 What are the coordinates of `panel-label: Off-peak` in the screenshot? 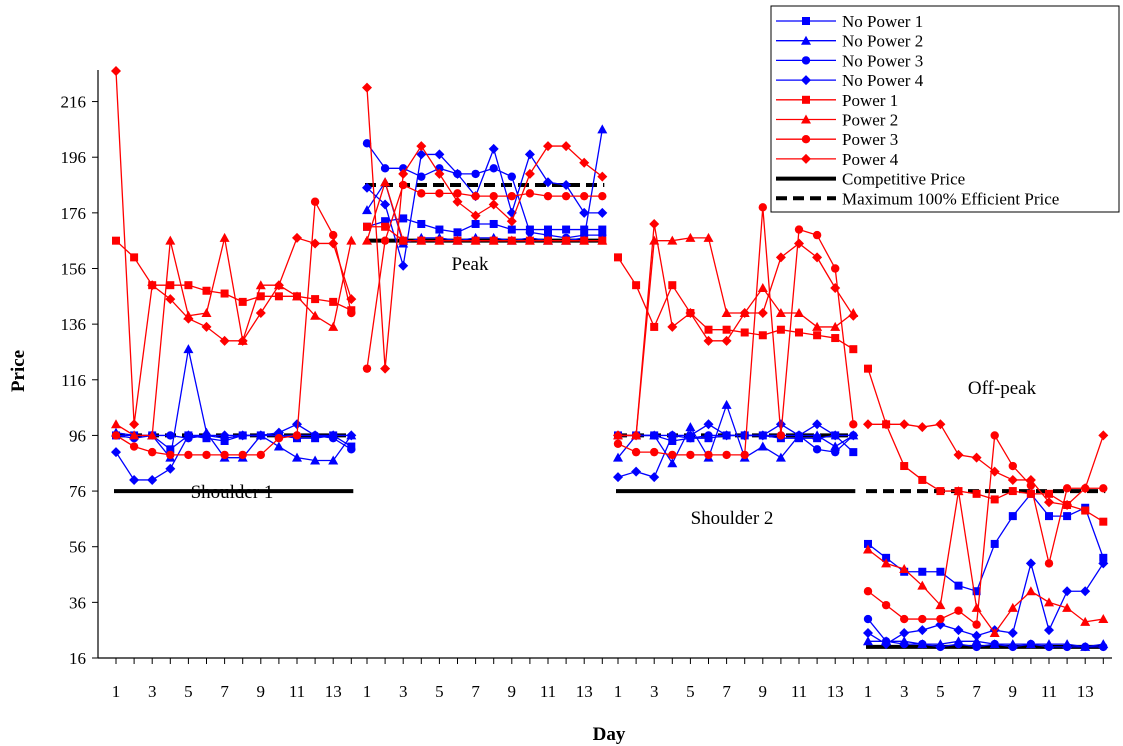 It's located at (1002, 388).